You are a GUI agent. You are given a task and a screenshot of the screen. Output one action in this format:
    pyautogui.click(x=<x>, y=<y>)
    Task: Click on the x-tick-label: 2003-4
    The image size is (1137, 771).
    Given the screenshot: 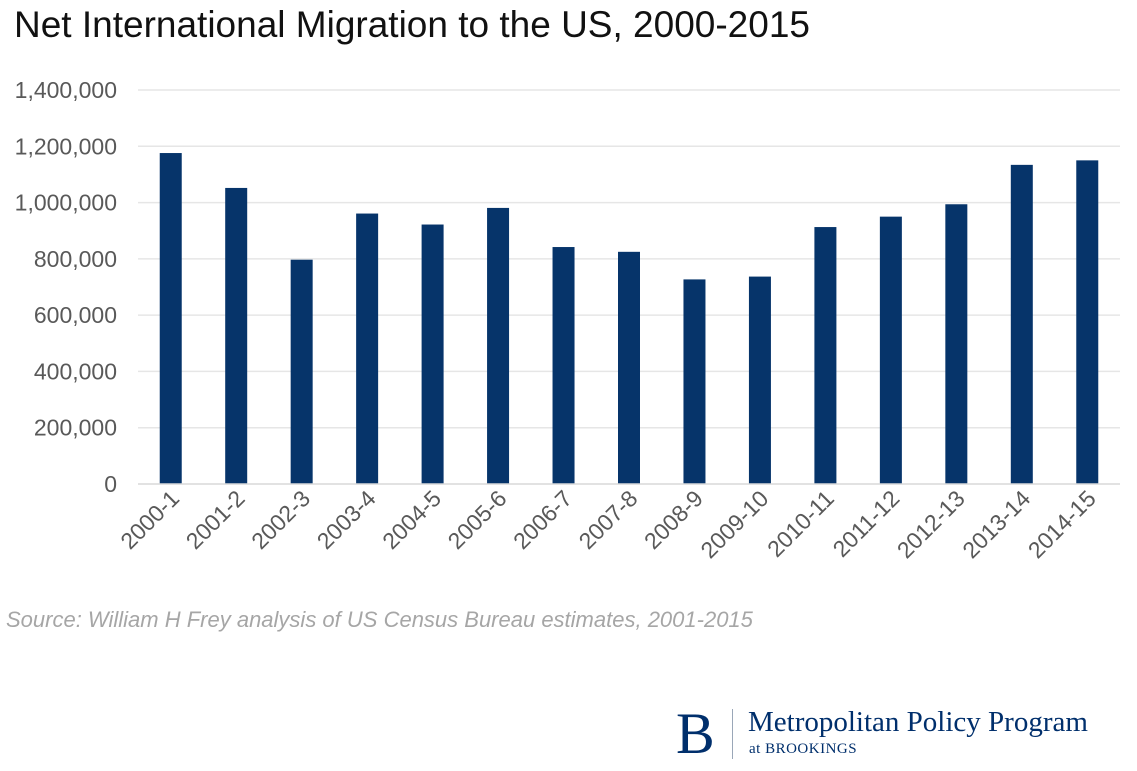 What is the action you would take?
    pyautogui.click(x=346, y=519)
    